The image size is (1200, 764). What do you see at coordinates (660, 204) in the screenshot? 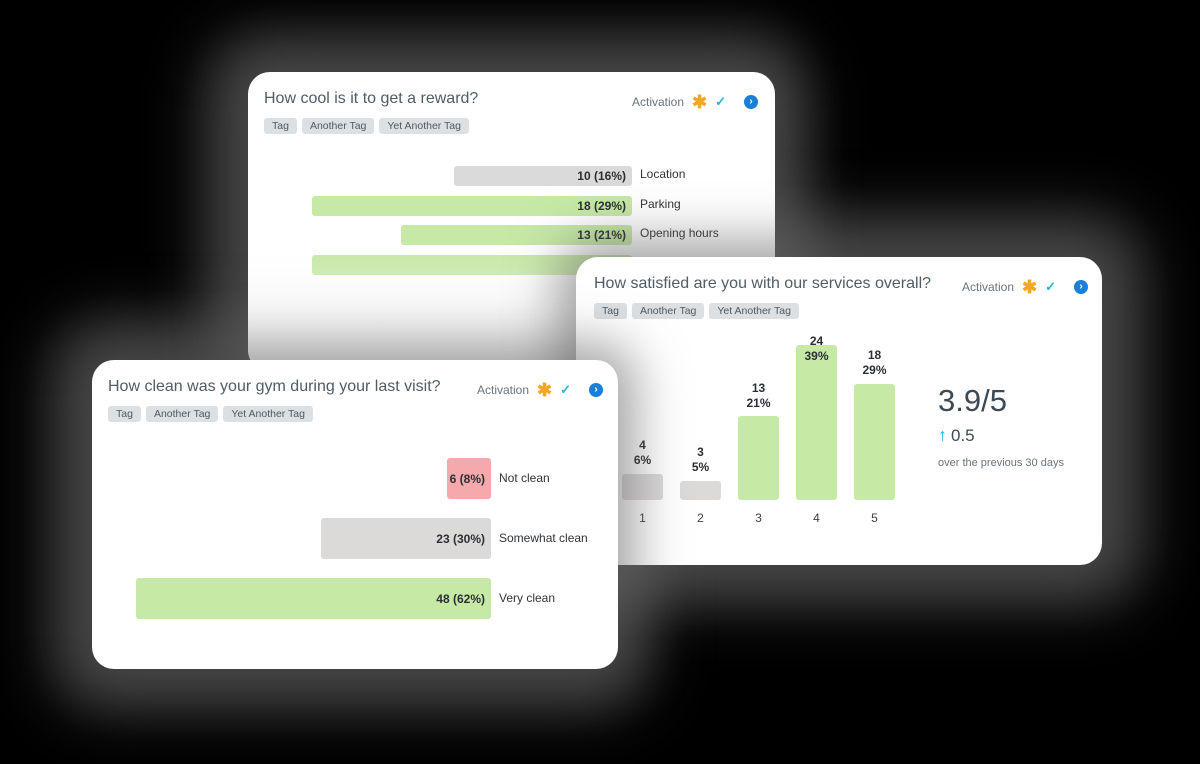
I see `bar-label: Parking` at bounding box center [660, 204].